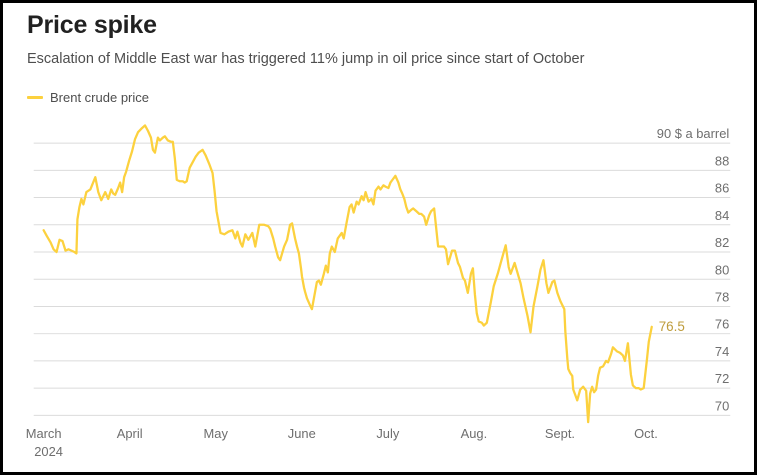  Describe the element at coordinates (722, 269) in the screenshot. I see `y-axis-label: 80` at that location.